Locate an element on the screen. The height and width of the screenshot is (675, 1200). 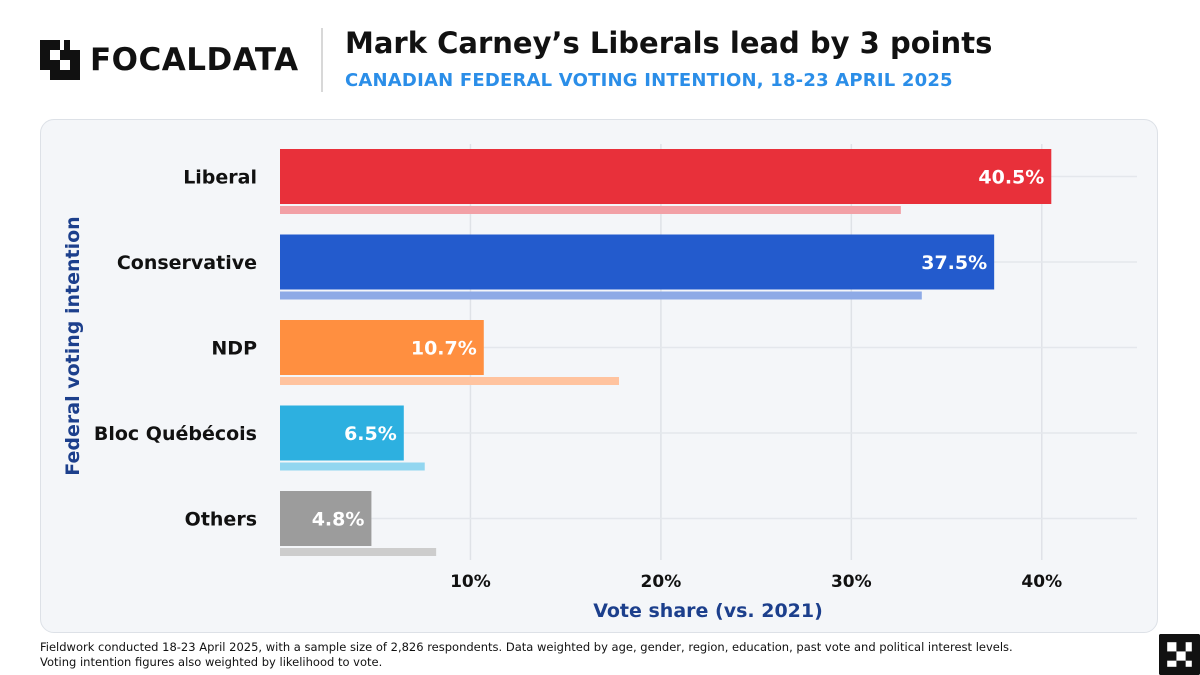
focaldata-logo-icon is located at coordinates (60, 60).